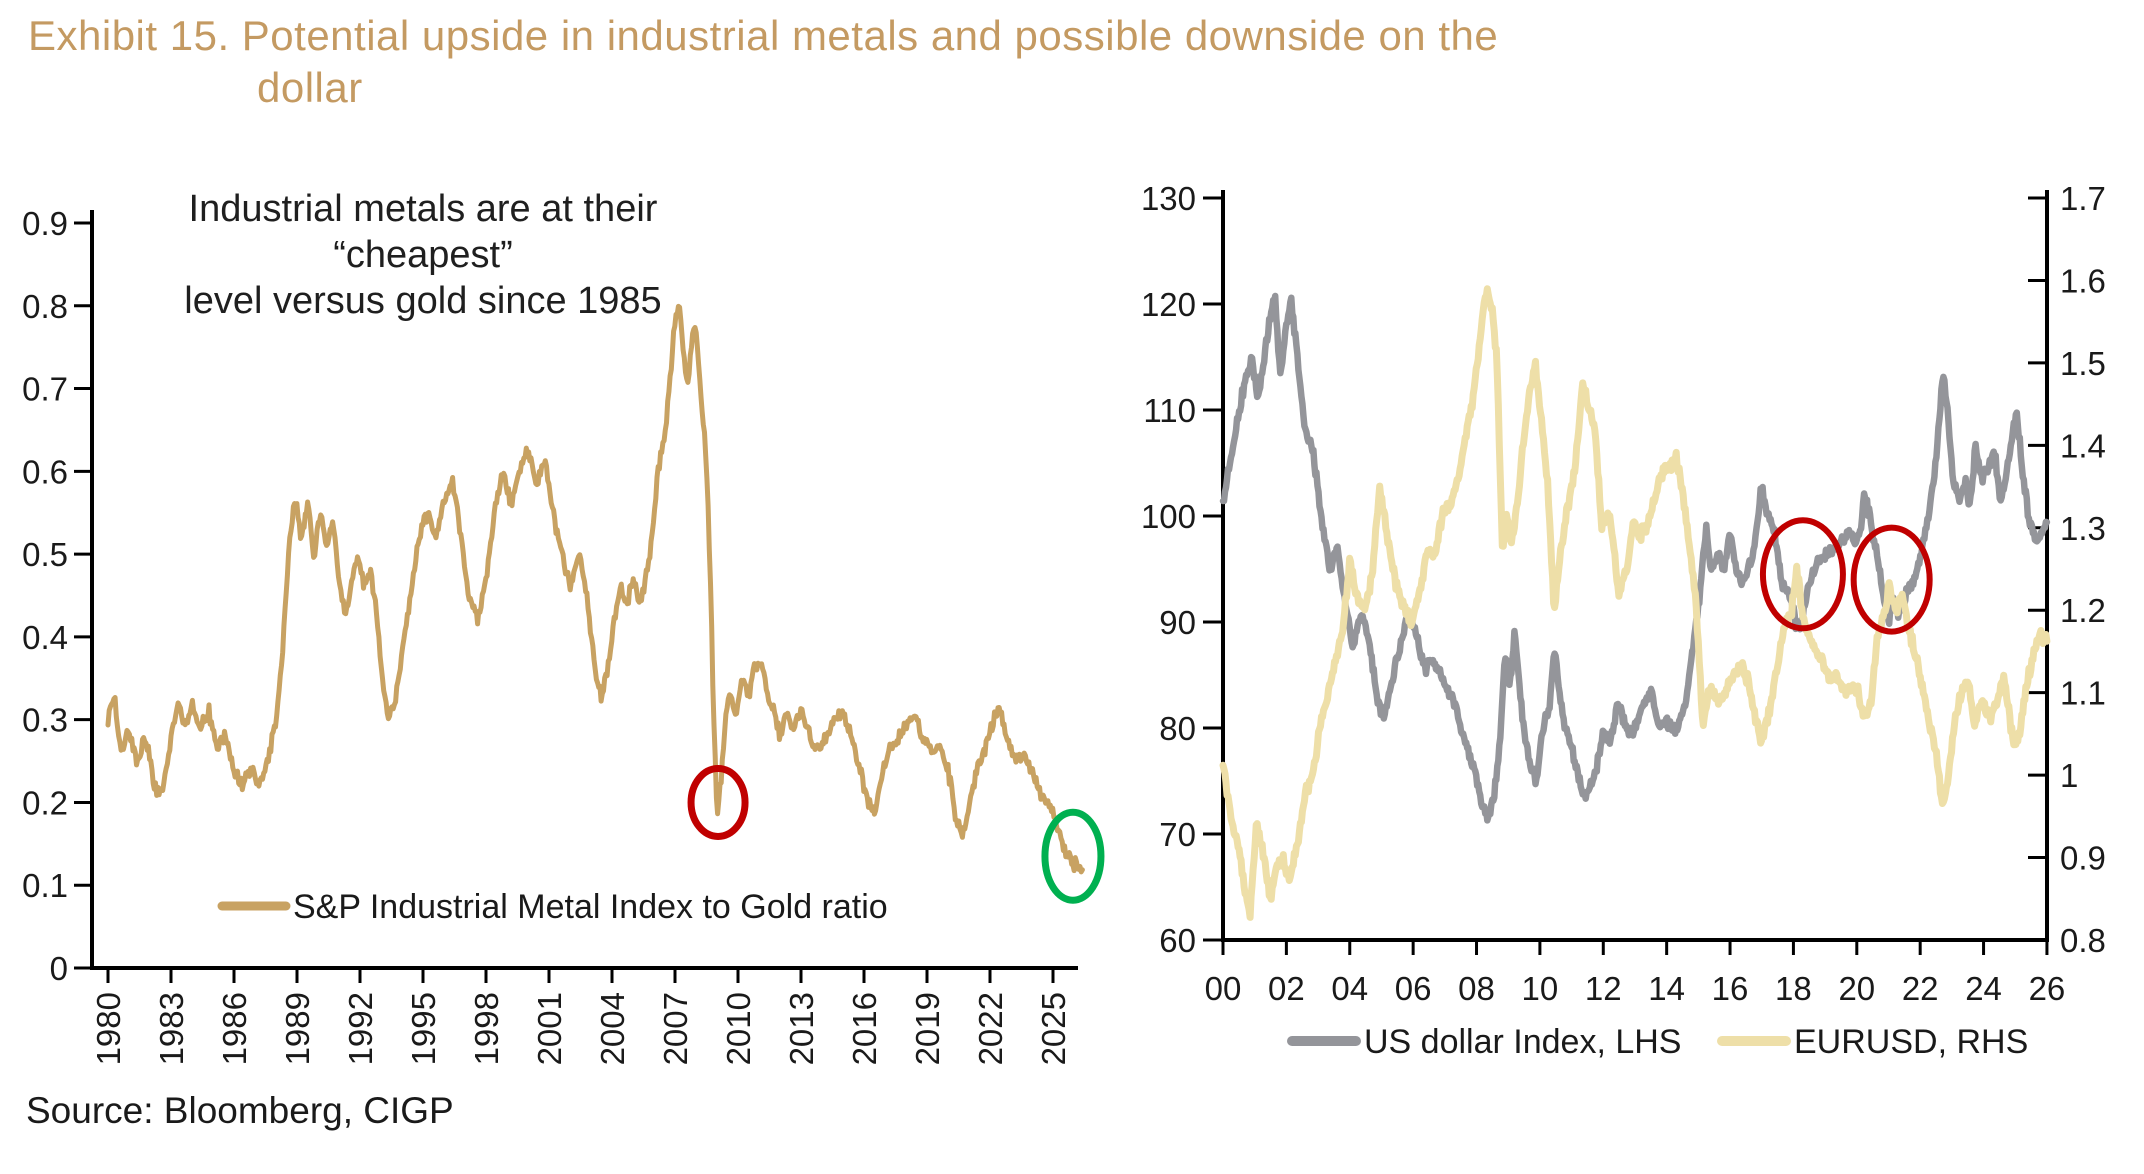 The width and height of the screenshot is (2144, 1174). I want to click on left-chart-y-tick-label: 0.4, so click(45, 637).